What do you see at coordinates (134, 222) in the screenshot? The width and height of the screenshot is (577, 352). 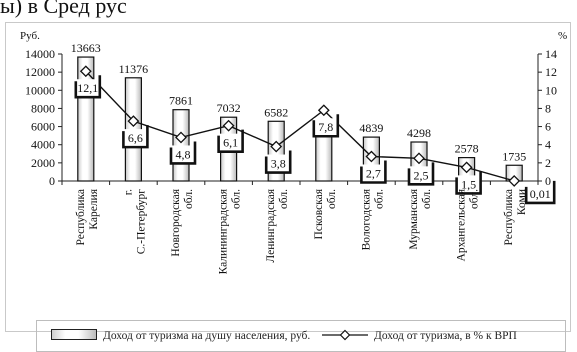 I see `category-label: г.С.-Петербург` at bounding box center [134, 222].